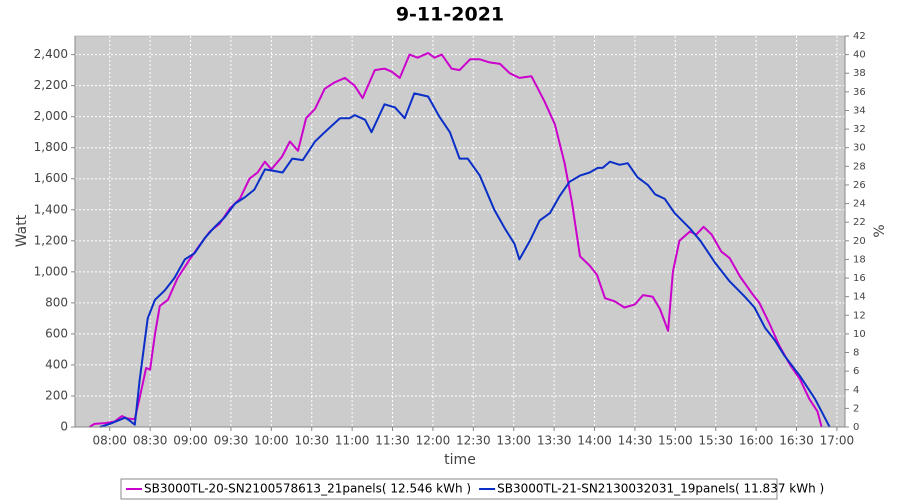  What do you see at coordinates (856, 390) in the screenshot?
I see `y2-tick-label: 4` at bounding box center [856, 390].